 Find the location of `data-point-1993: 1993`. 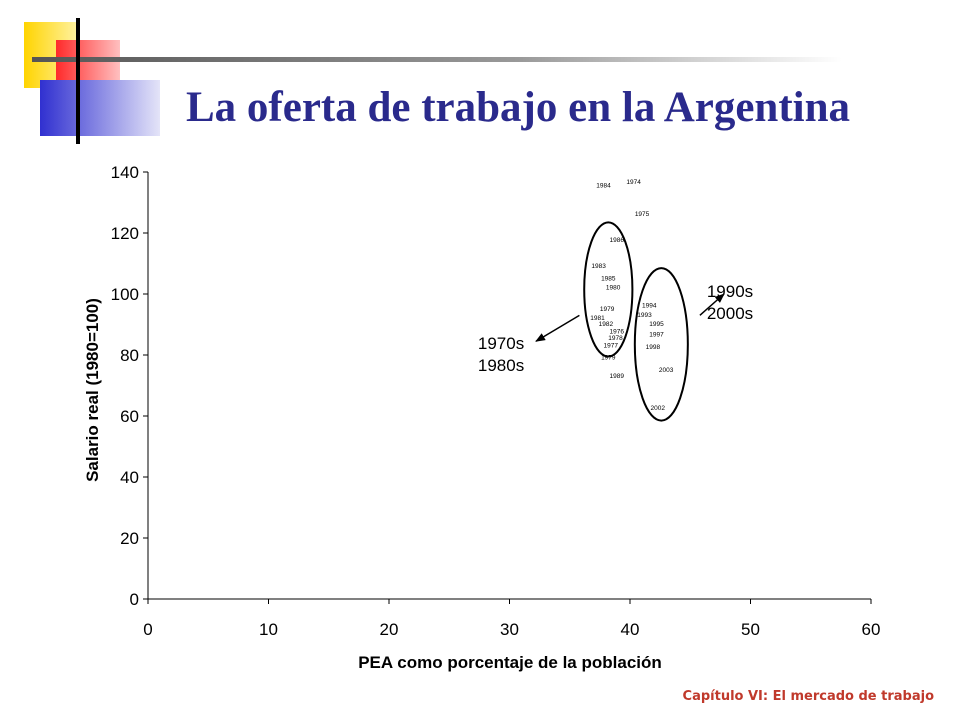

data-point-1993: 1993 is located at coordinates (644, 315).